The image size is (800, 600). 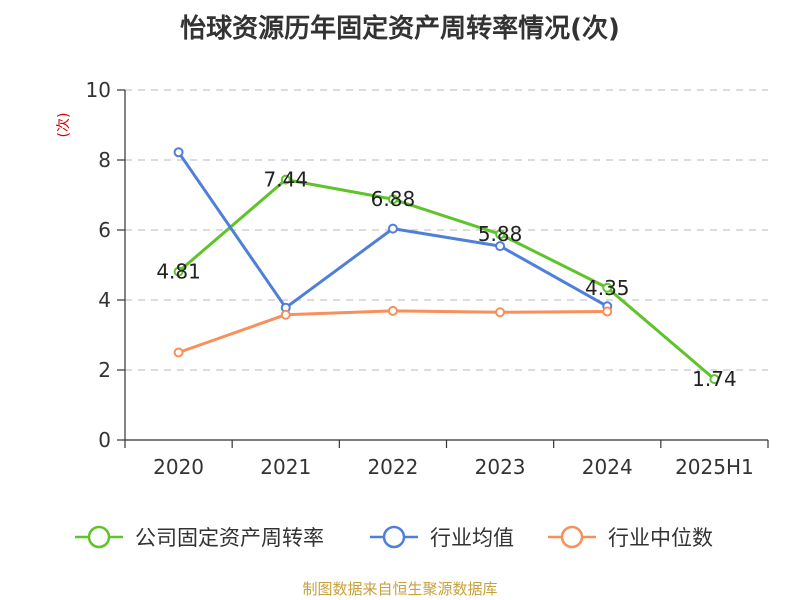 I want to click on x-tick-label-2022: 2022, so click(x=392, y=467).